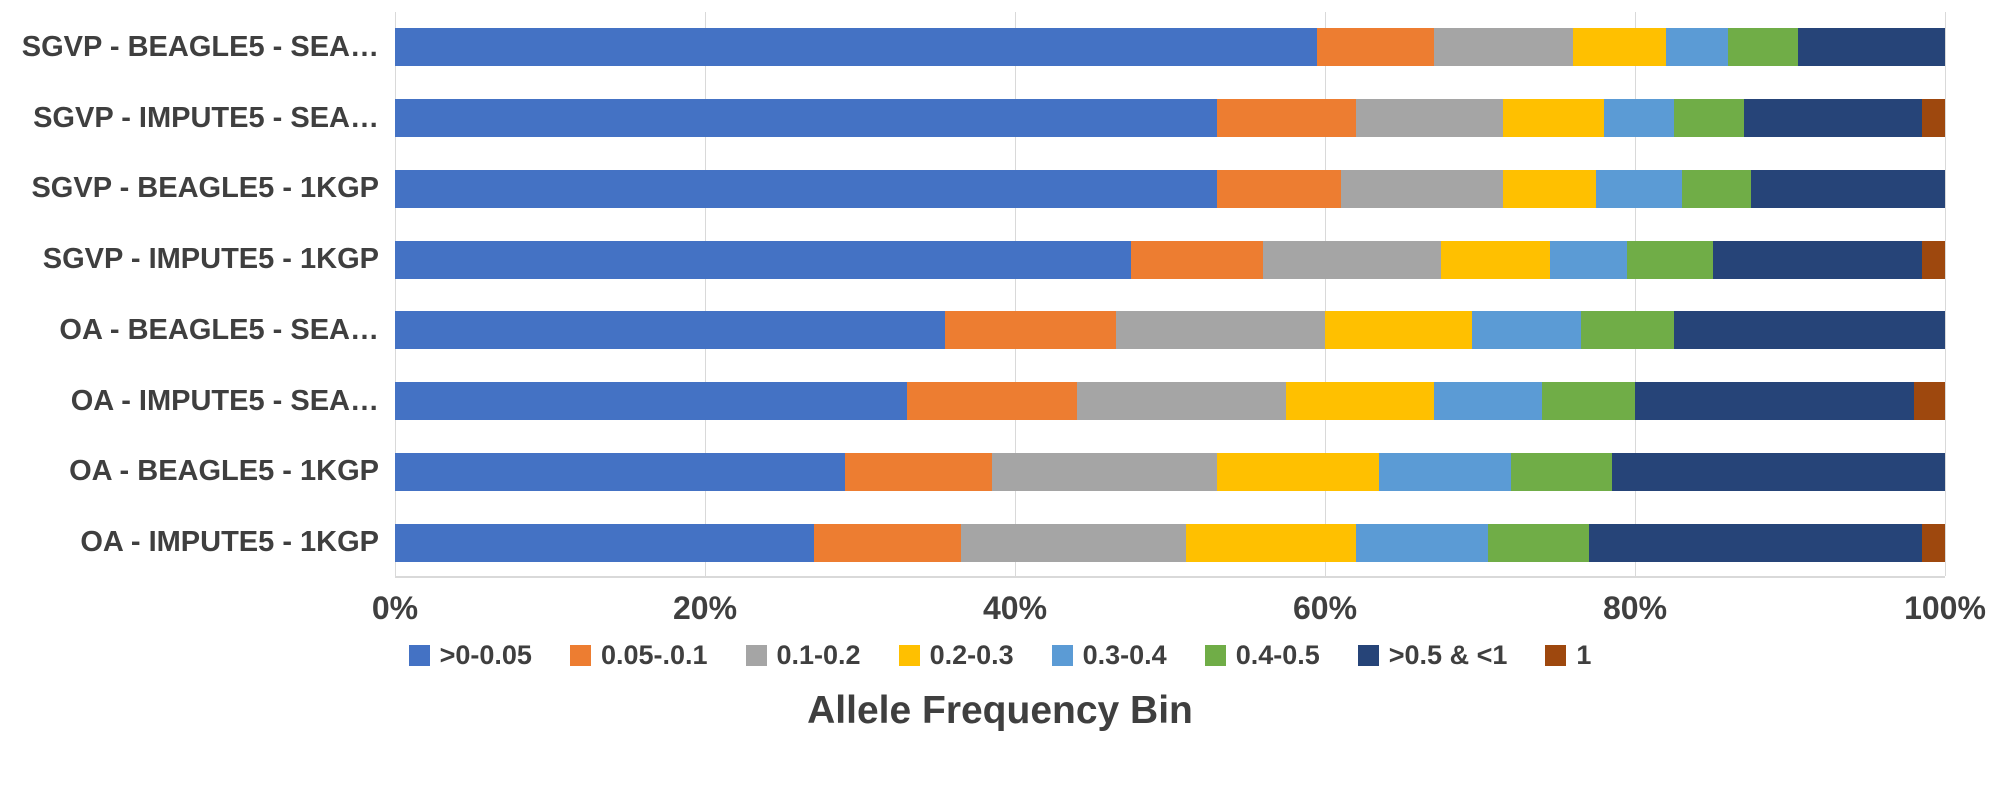  Describe the element at coordinates (224, 471) in the screenshot. I see `category-label: OA - BEAGLE5 - 1KGP` at that location.